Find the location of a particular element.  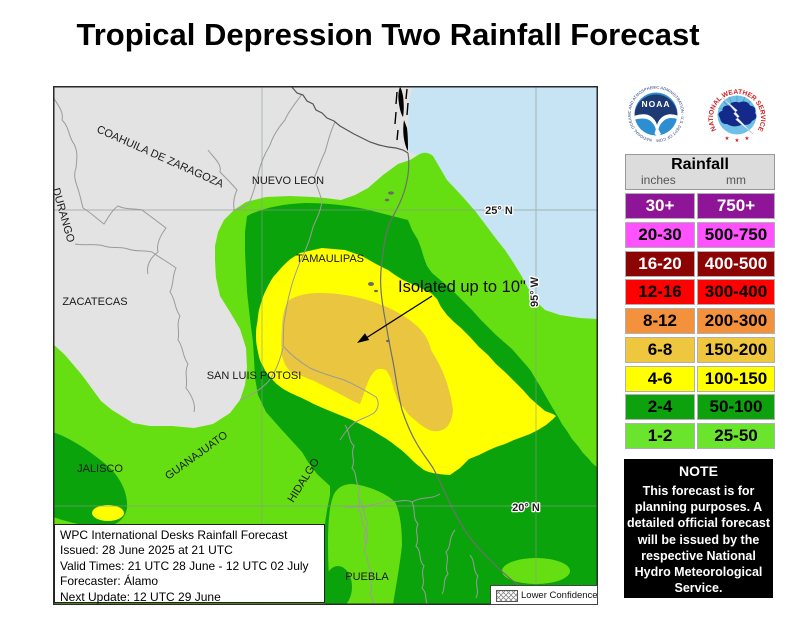

svg-text: PUEBLA is located at coordinates (367, 577).